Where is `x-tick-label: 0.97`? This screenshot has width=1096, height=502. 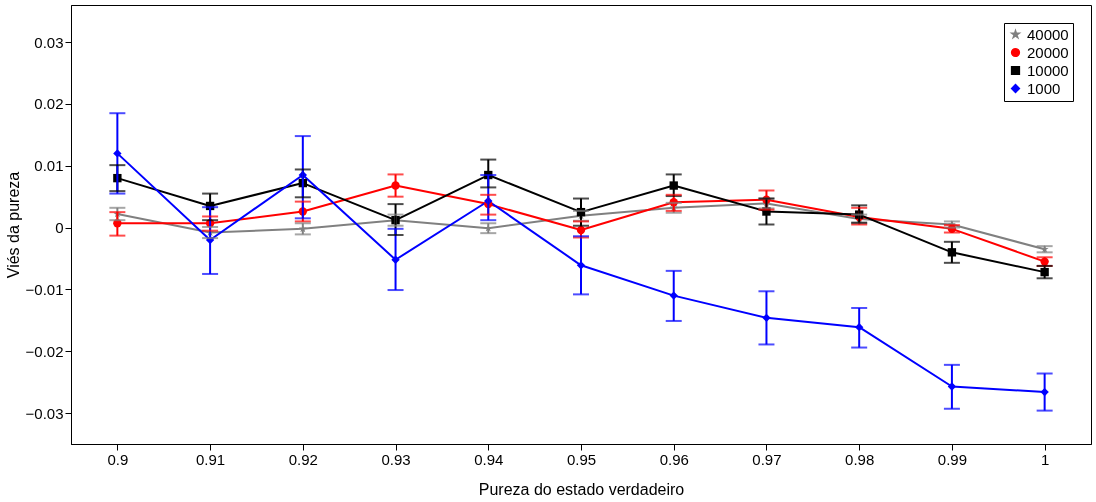 x-tick-label: 0.97 is located at coordinates (767, 459).